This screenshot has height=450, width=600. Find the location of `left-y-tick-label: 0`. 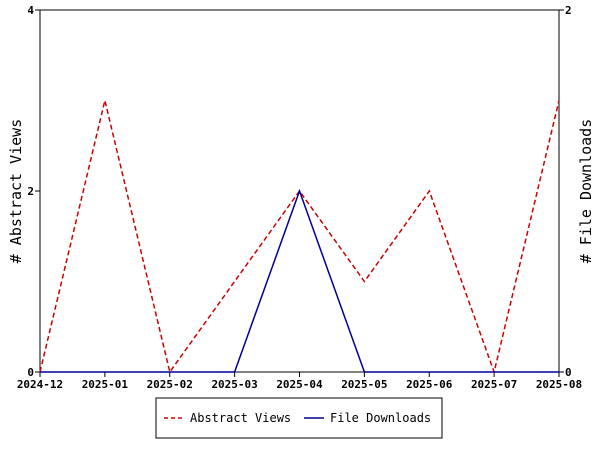

left-y-tick-label: 0 is located at coordinates (30, 372).